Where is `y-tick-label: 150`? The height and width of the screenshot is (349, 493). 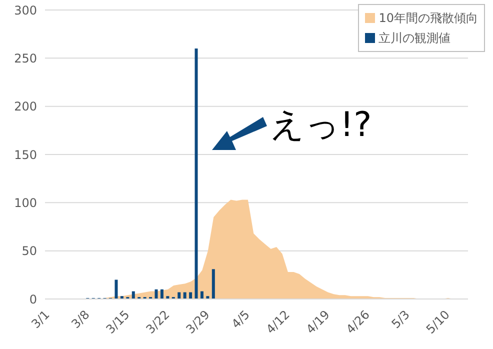
y-tick-label: 150 is located at coordinates (25, 155).